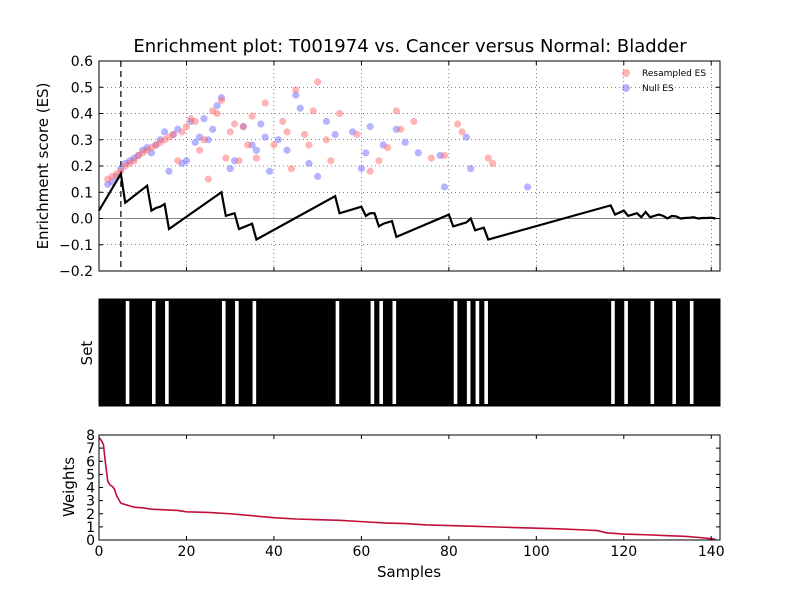 Image resolution: width=800 pixels, height=600 pixels. Describe the element at coordinates (90, 515) in the screenshot. I see `weights-ytick-label: 2` at that location.